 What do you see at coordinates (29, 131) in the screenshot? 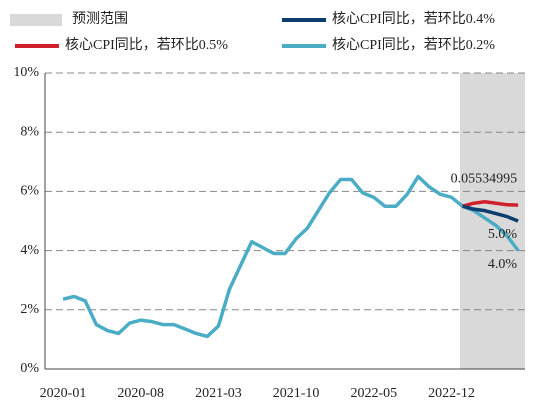
I see `y-tick-label: 8%` at bounding box center [29, 131].